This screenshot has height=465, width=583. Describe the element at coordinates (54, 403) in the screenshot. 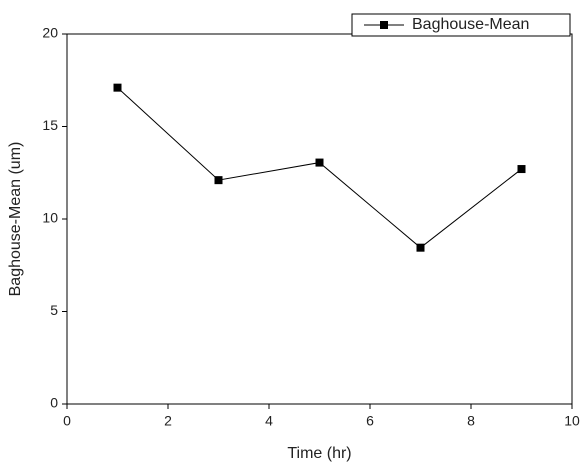

I see `y-tick-label: 0` at that location.